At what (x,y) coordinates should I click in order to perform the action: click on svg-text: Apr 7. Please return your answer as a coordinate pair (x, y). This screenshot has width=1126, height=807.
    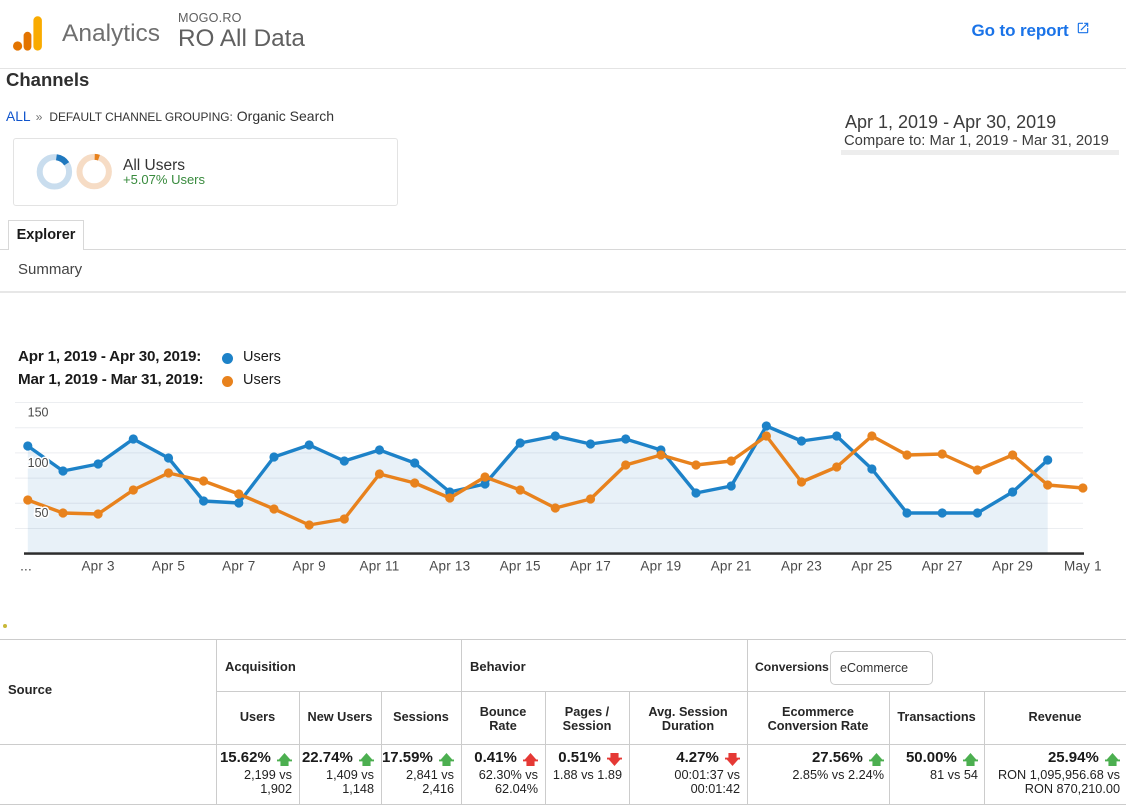
    Looking at the image, I should click on (238, 566).